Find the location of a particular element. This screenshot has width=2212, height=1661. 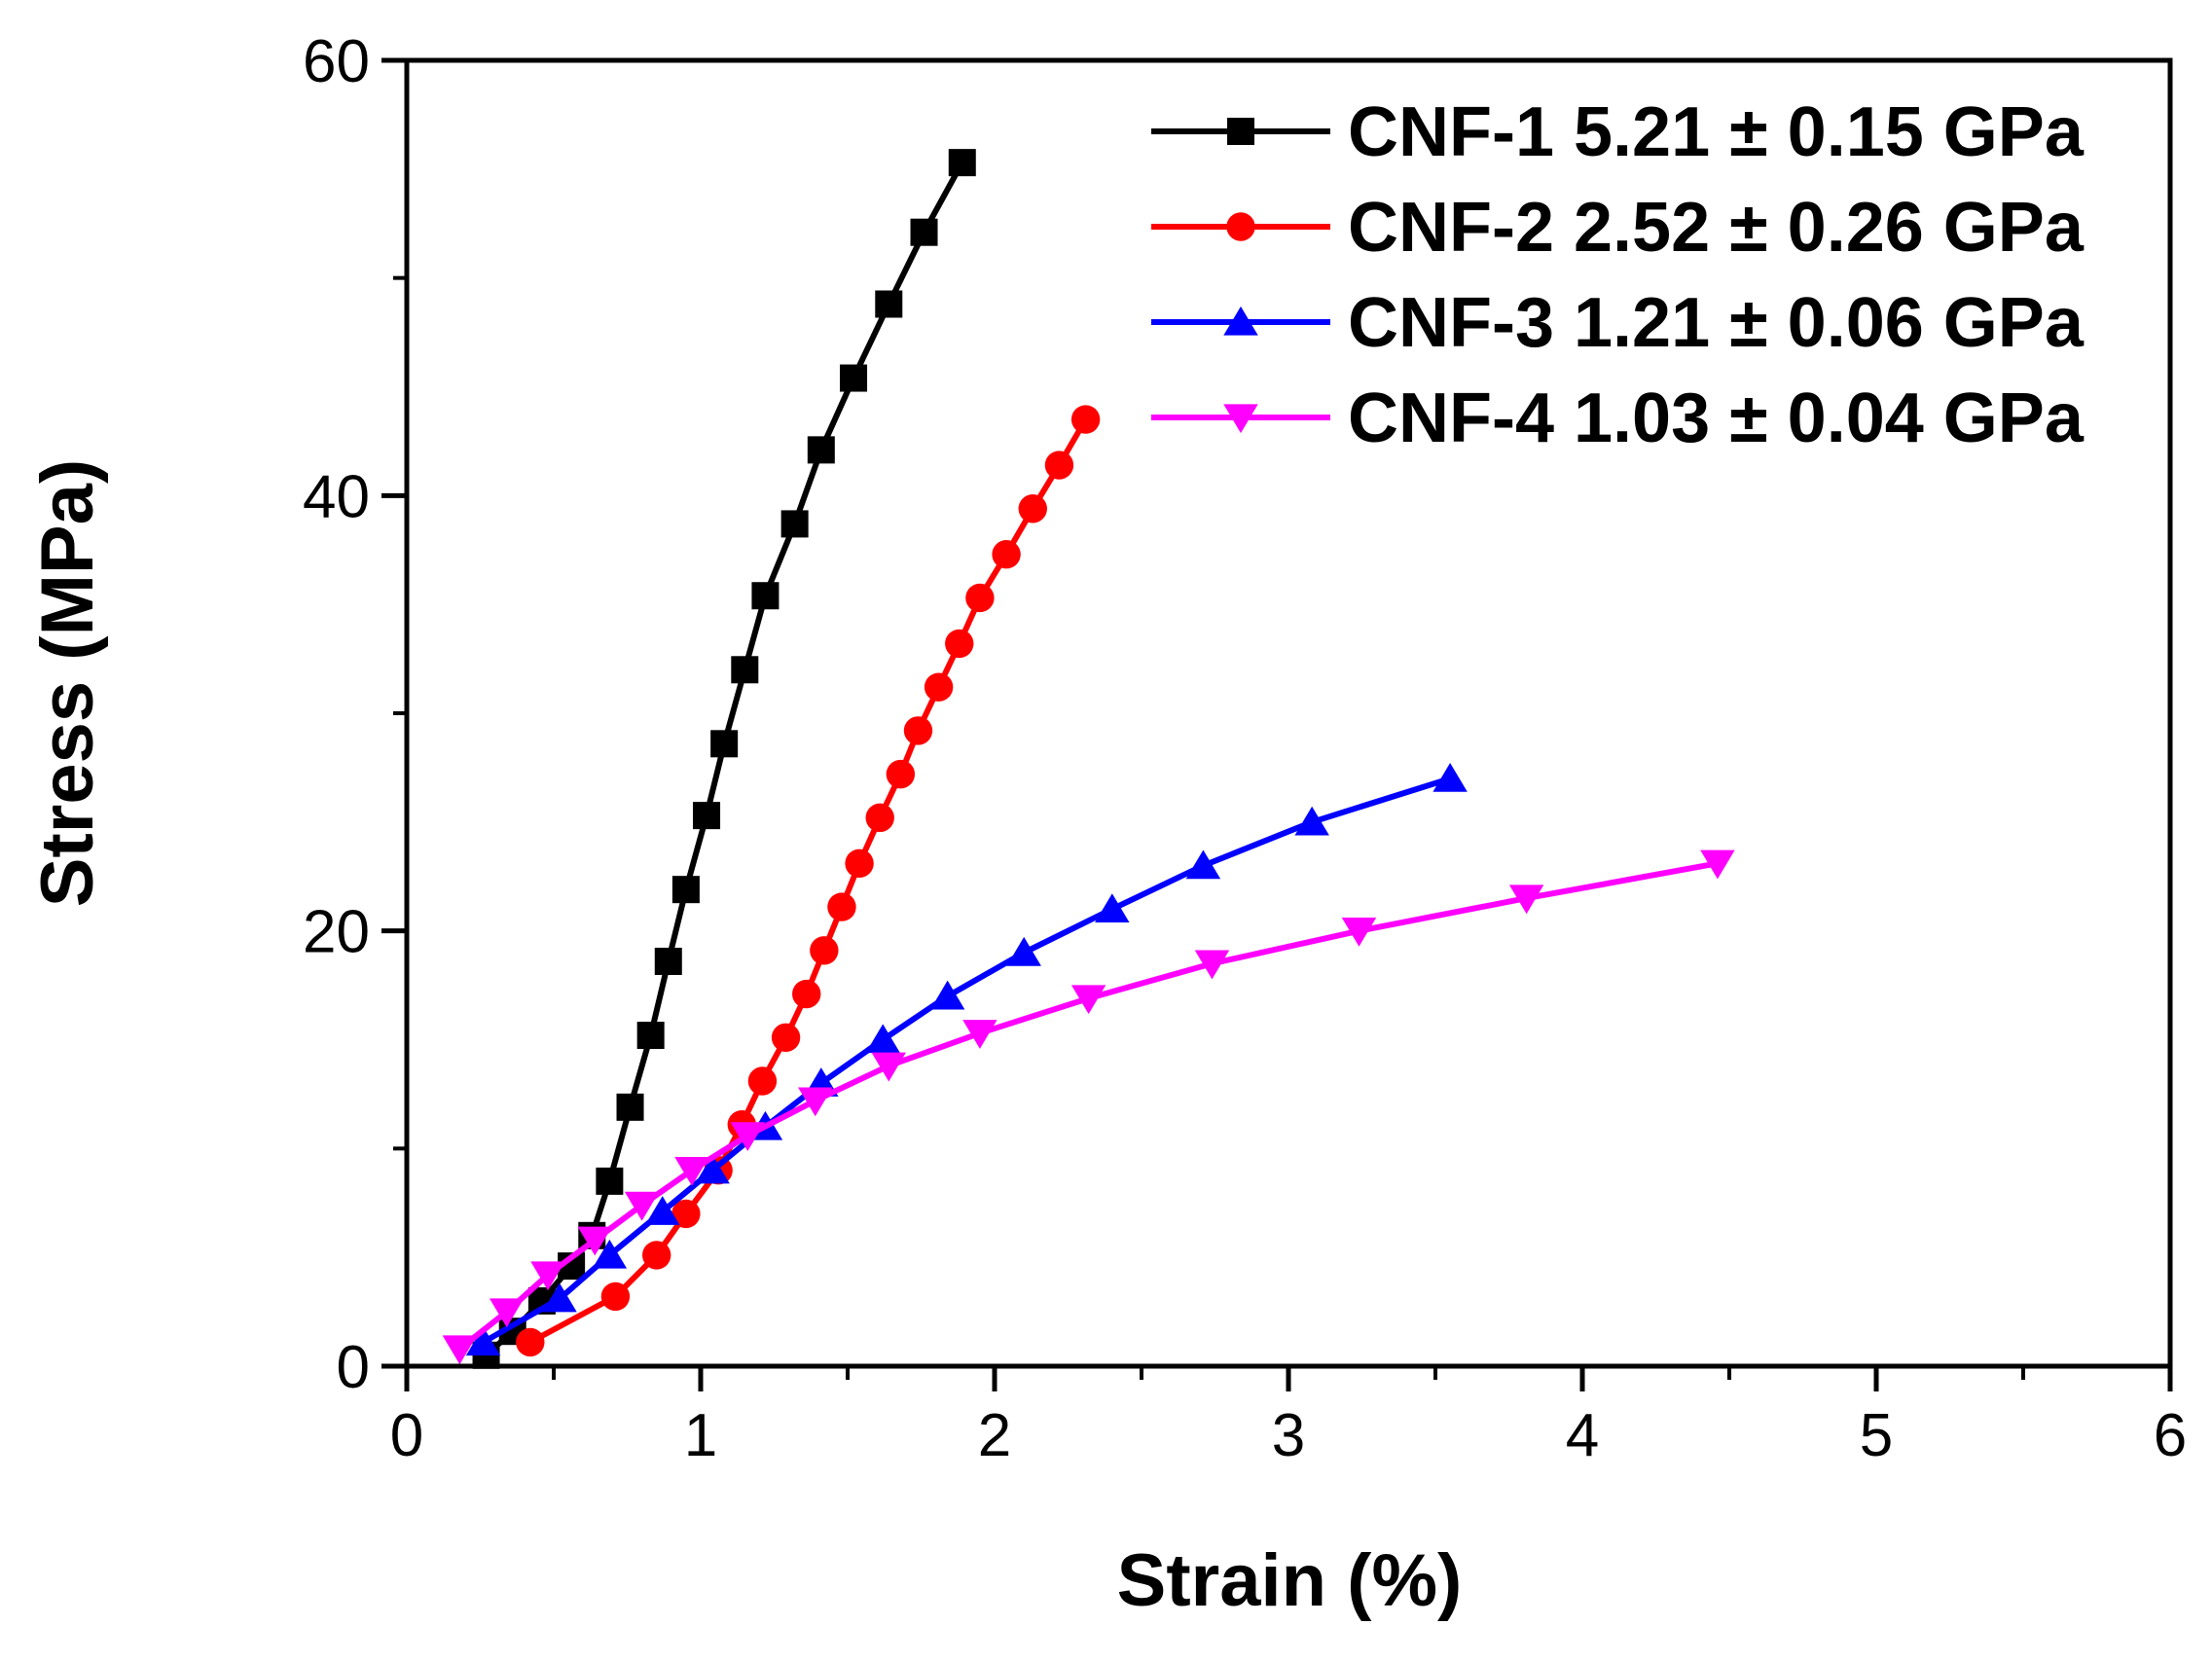

legend-entry-2: CNF-2 2.52 ± 0.26 GPa is located at coordinates (1618, 228).